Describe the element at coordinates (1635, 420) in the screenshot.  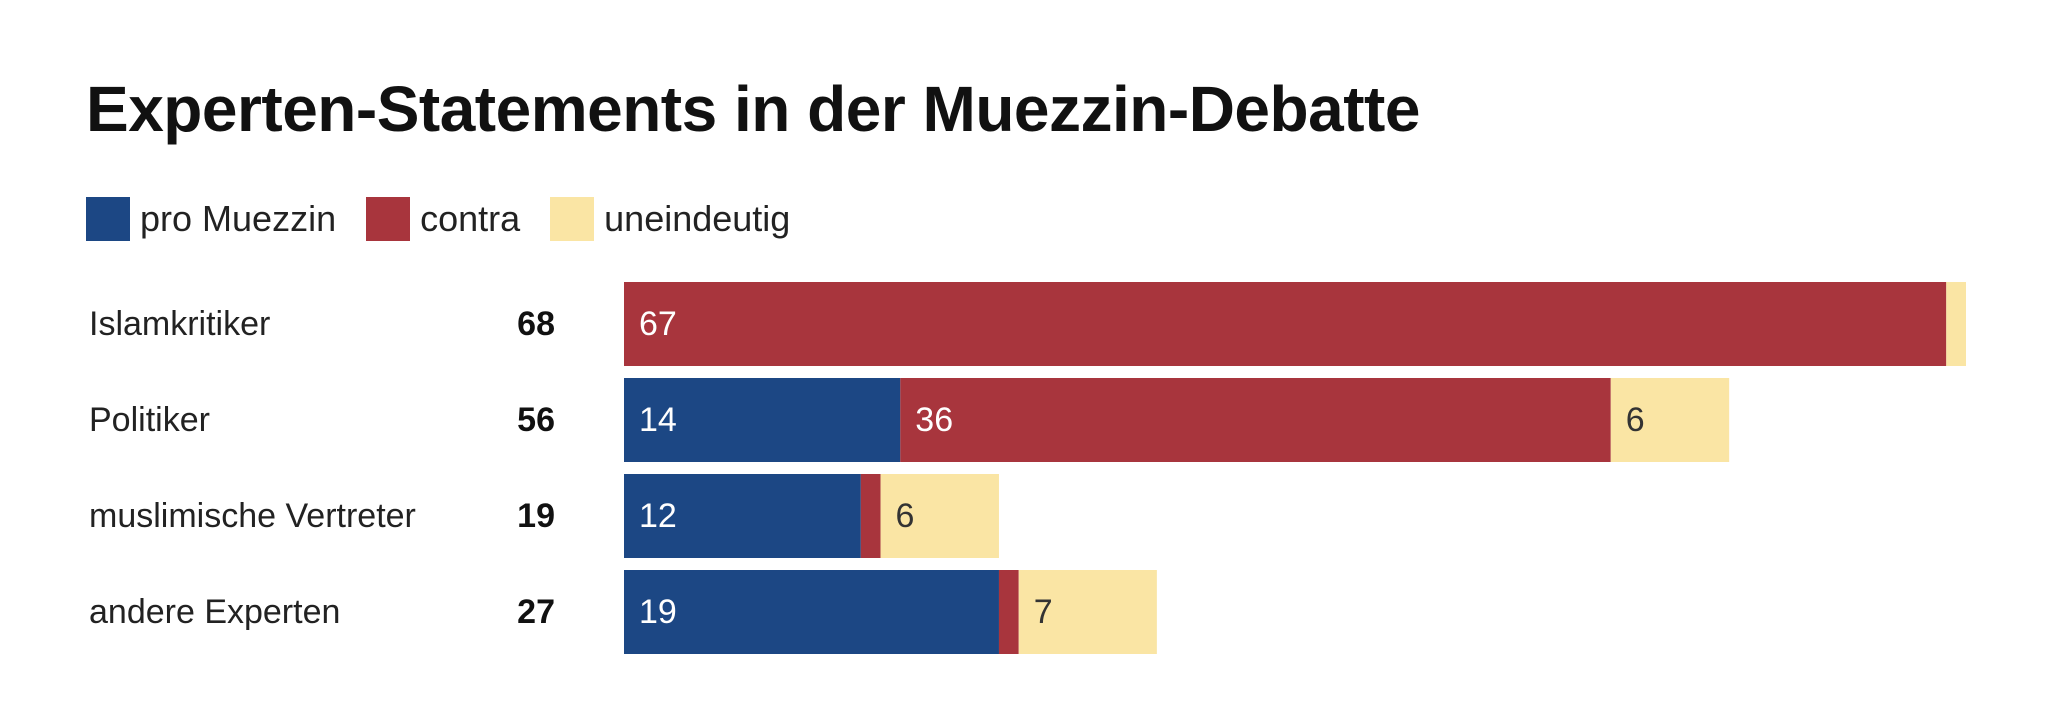
I see `data-label-uneindeutig-politiker: 6` at that location.